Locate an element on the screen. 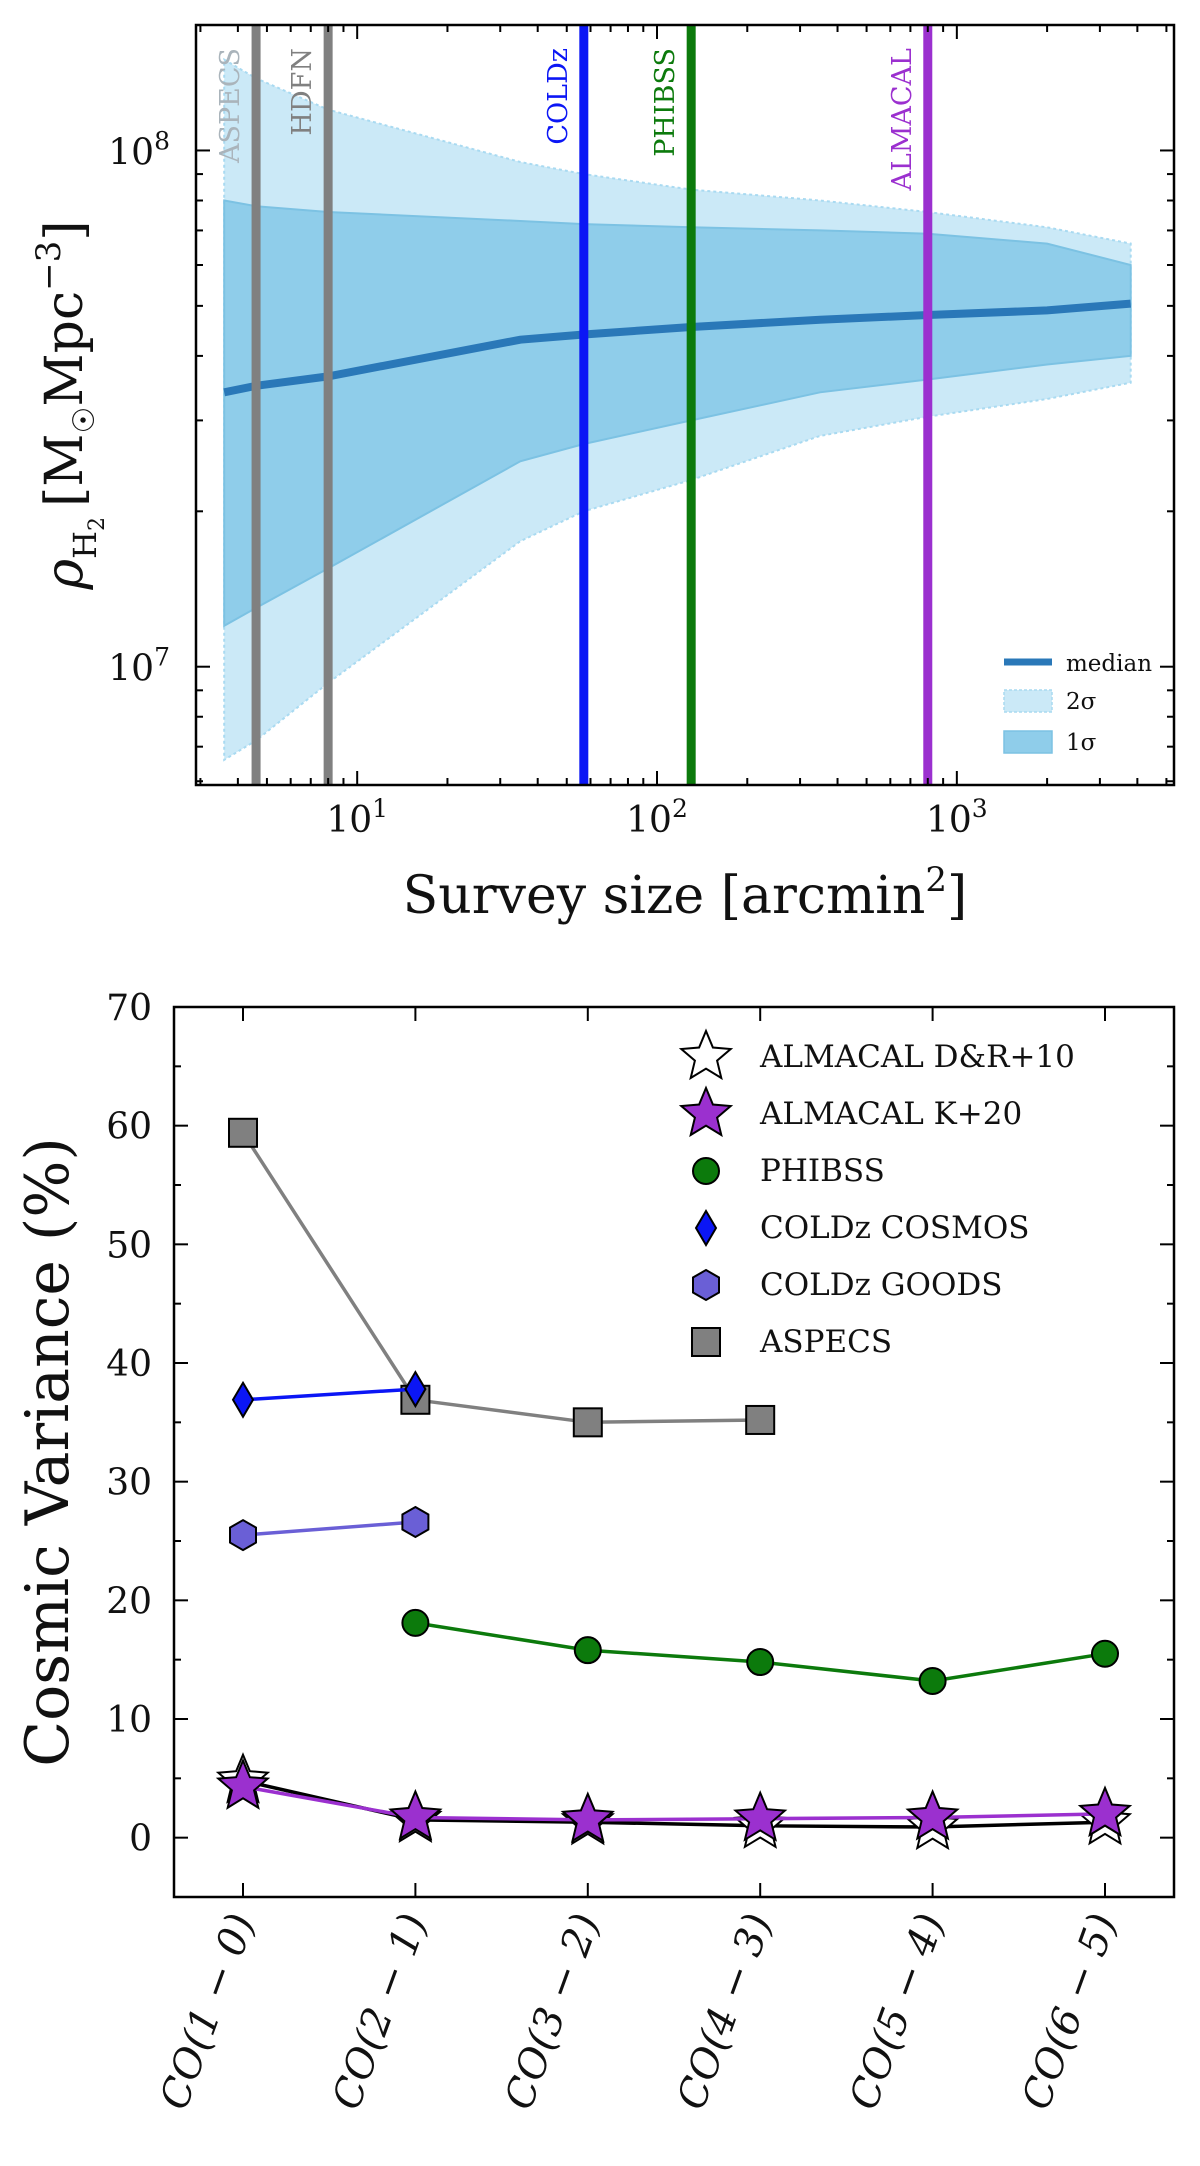 Image resolution: width=1200 pixels, height=2166 pixels. bottom-y-tick-label: 10 is located at coordinates (129, 1720).